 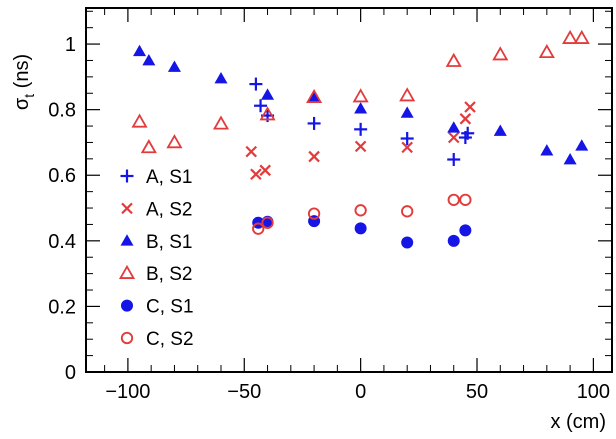 I want to click on legend-label: C, S2, so click(x=170, y=339).